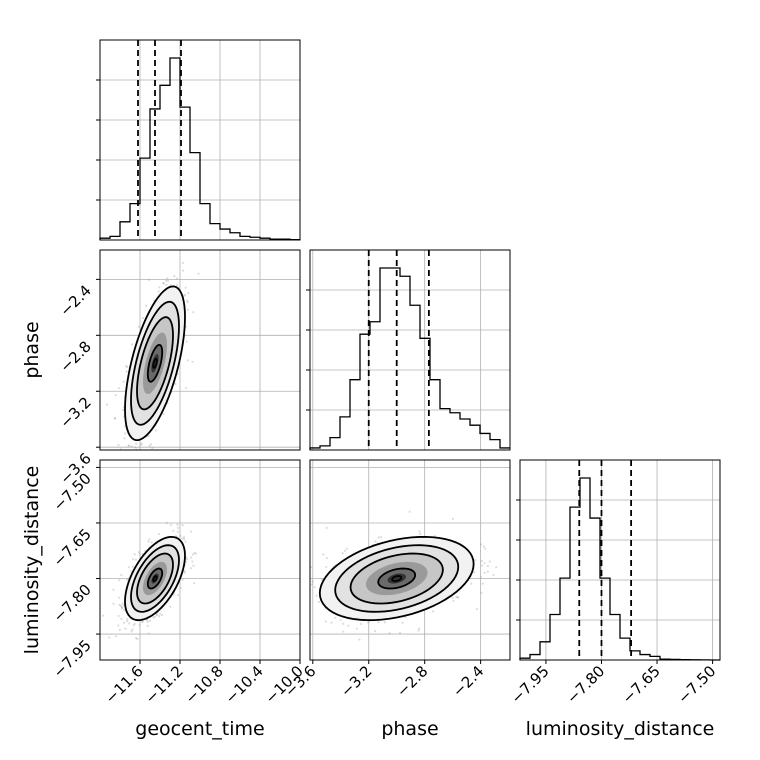 The width and height of the screenshot is (760, 760). Describe the element at coordinates (164, 684) in the screenshot. I see `x-tick-label: −11.2` at that location.